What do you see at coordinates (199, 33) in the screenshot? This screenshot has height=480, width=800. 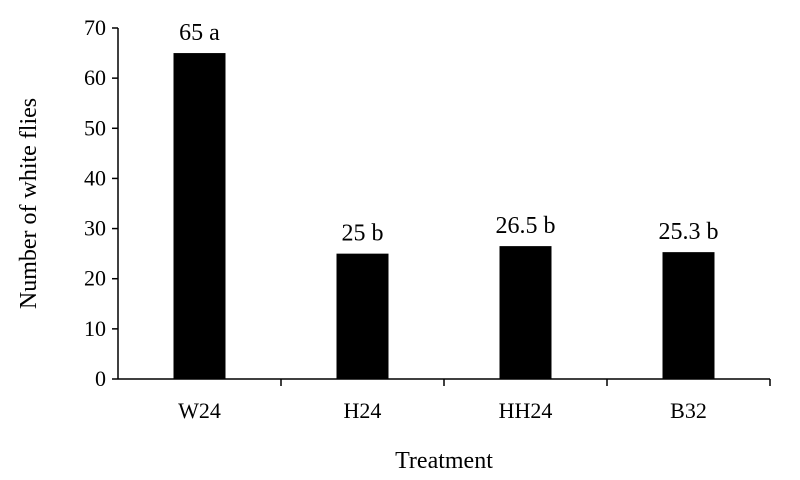 I see `bar-data-label: 65 a` at bounding box center [199, 33].